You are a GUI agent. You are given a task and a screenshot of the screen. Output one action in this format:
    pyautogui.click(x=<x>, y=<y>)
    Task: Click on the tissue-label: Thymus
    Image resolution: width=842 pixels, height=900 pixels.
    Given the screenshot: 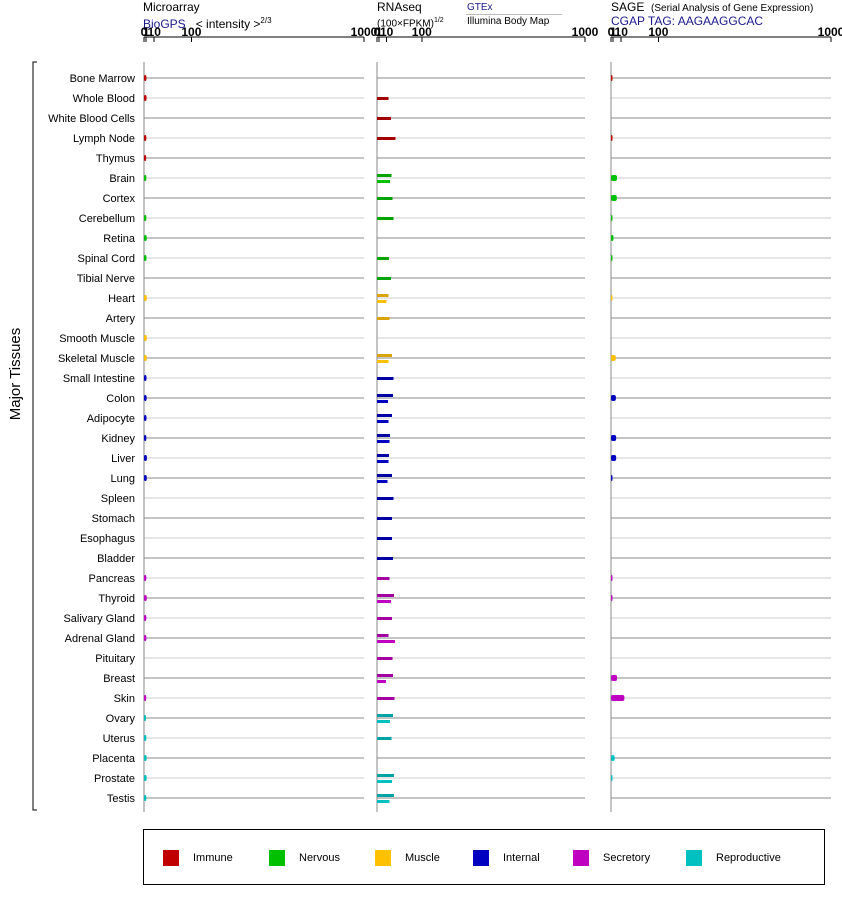 What is the action you would take?
    pyautogui.click(x=116, y=159)
    